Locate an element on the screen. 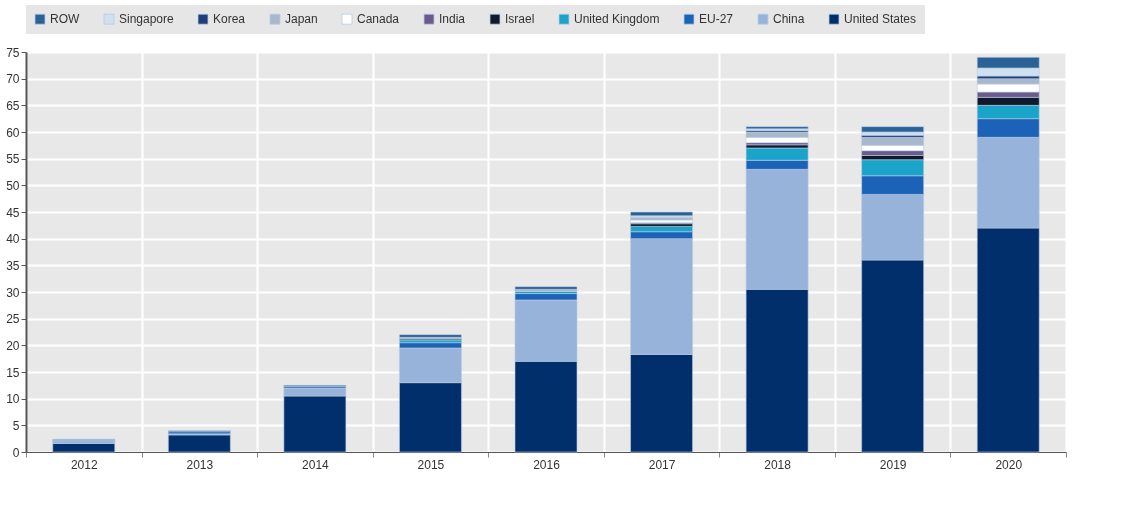 The width and height of the screenshot is (1123, 508). x-tick-label: 2012 is located at coordinates (84, 464).